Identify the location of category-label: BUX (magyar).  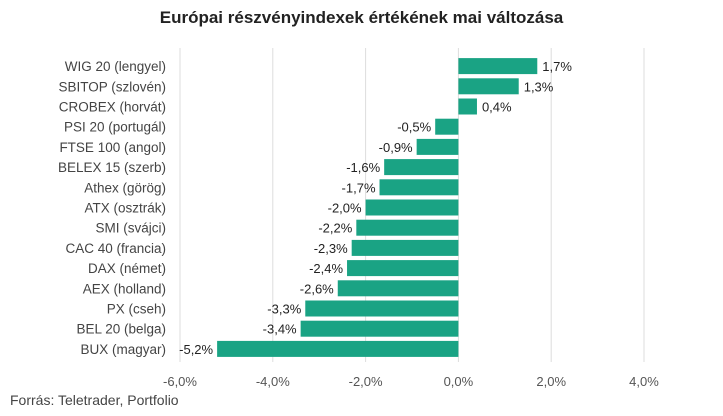
(123, 349).